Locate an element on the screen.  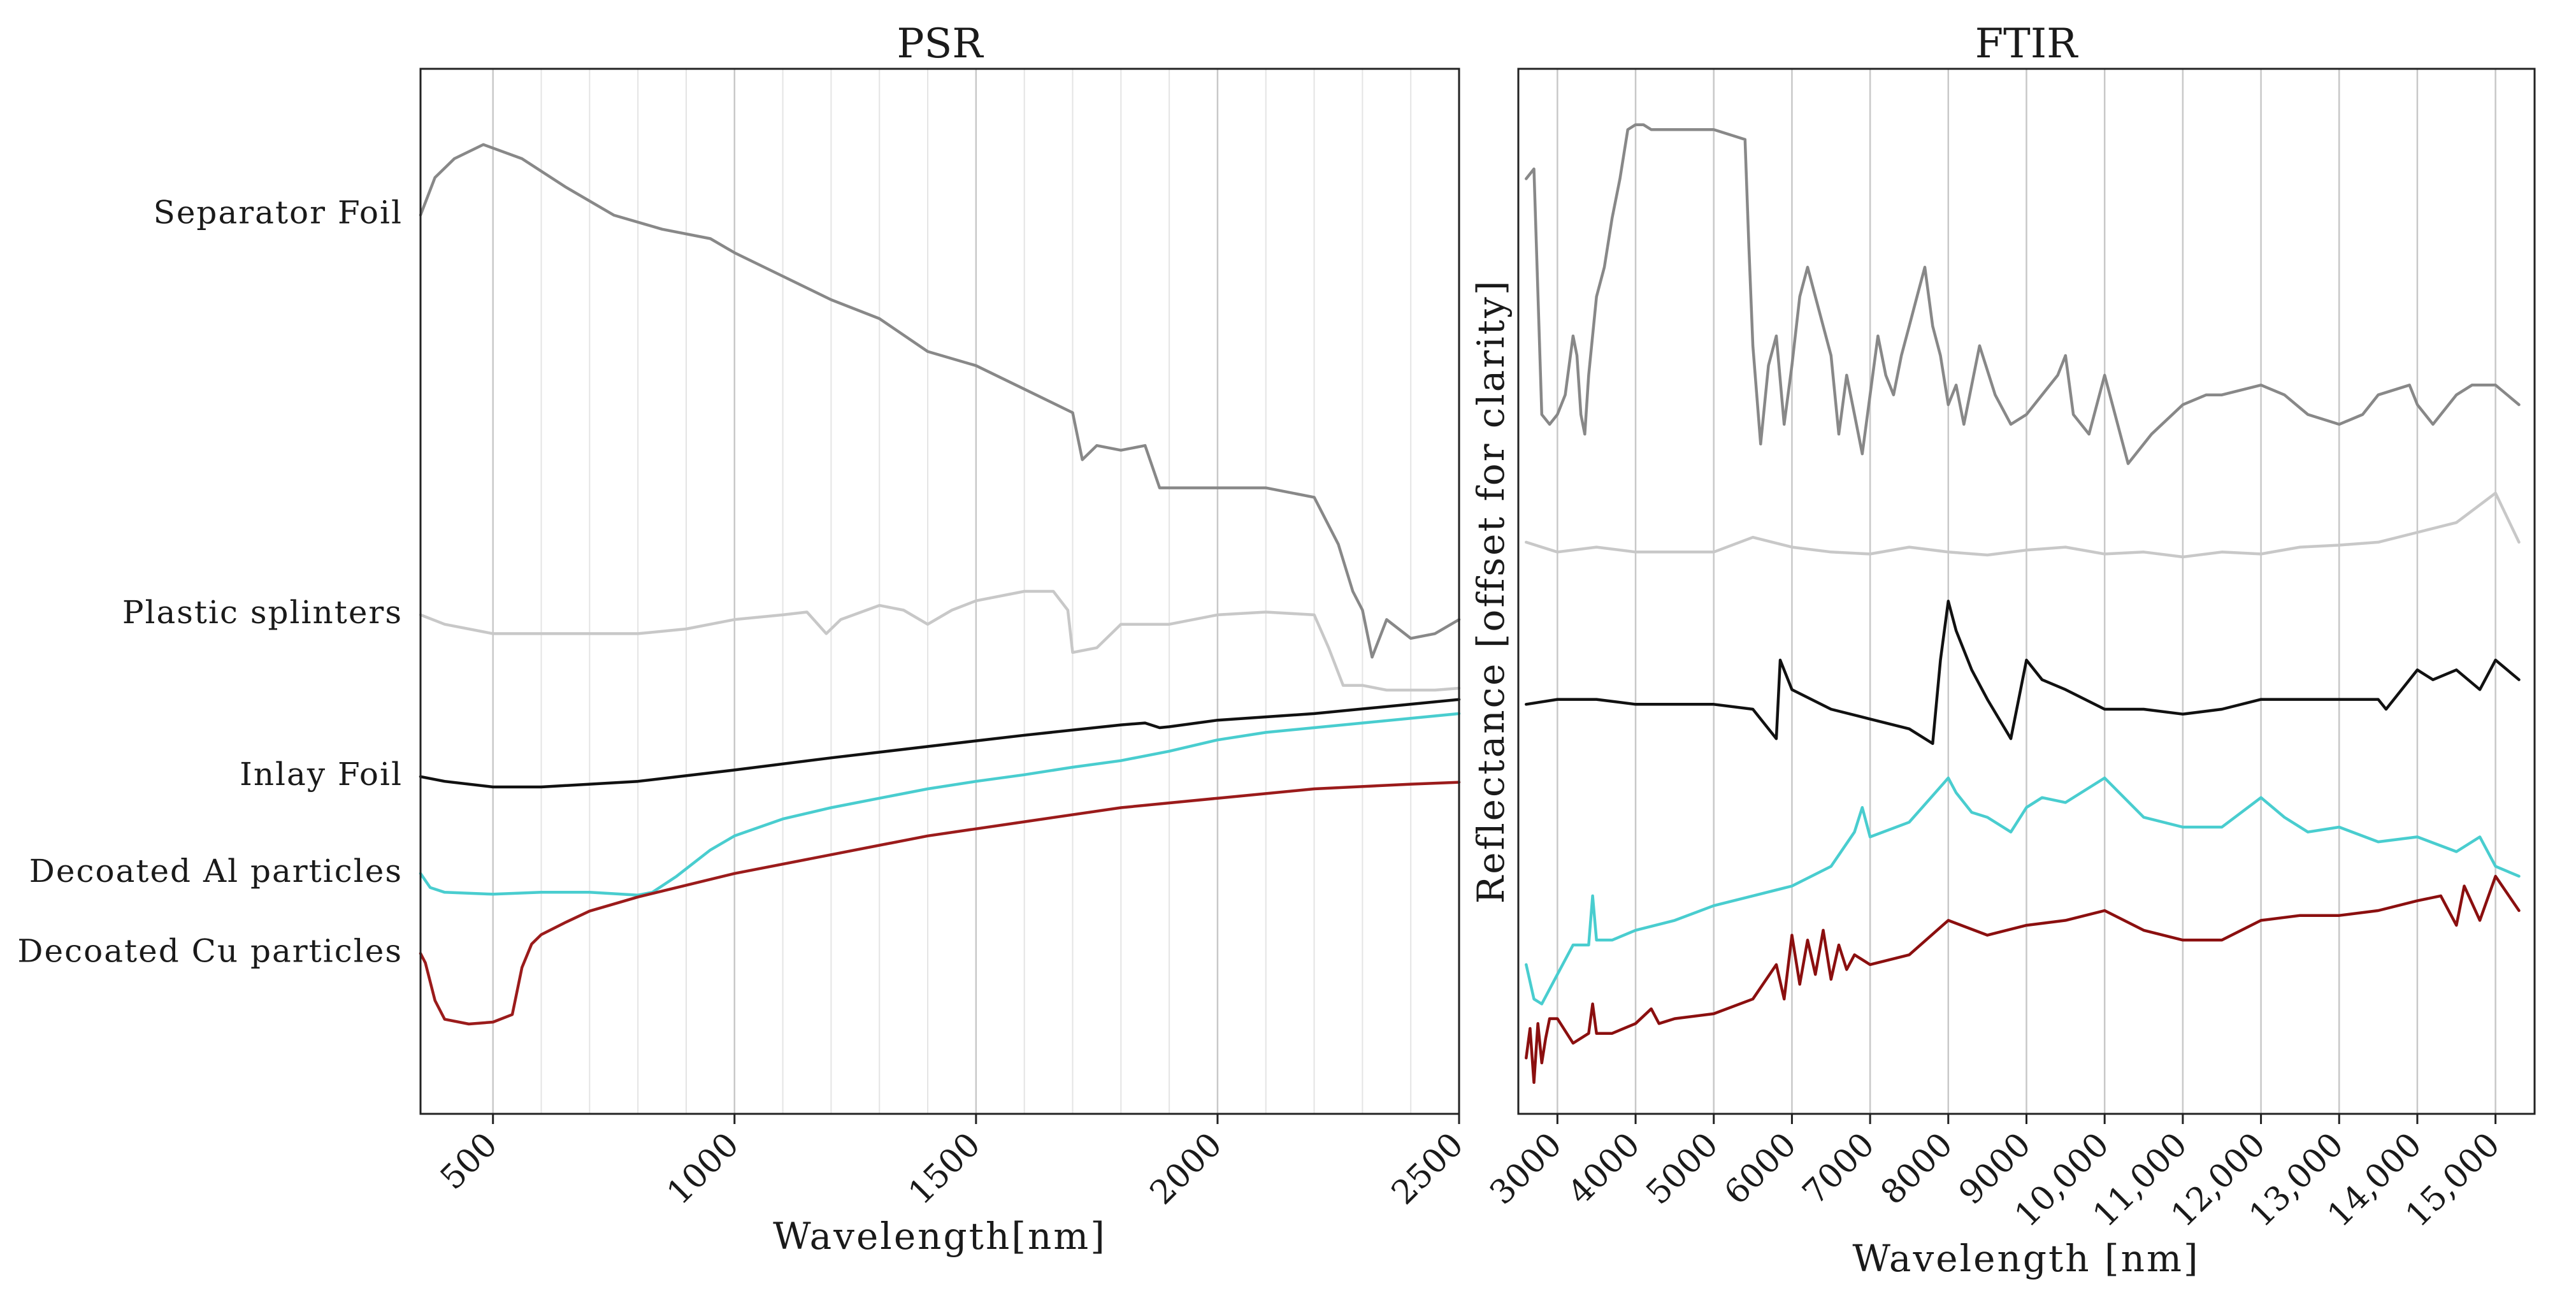
psr-series-plastic-splinters is located at coordinates (940, 640).